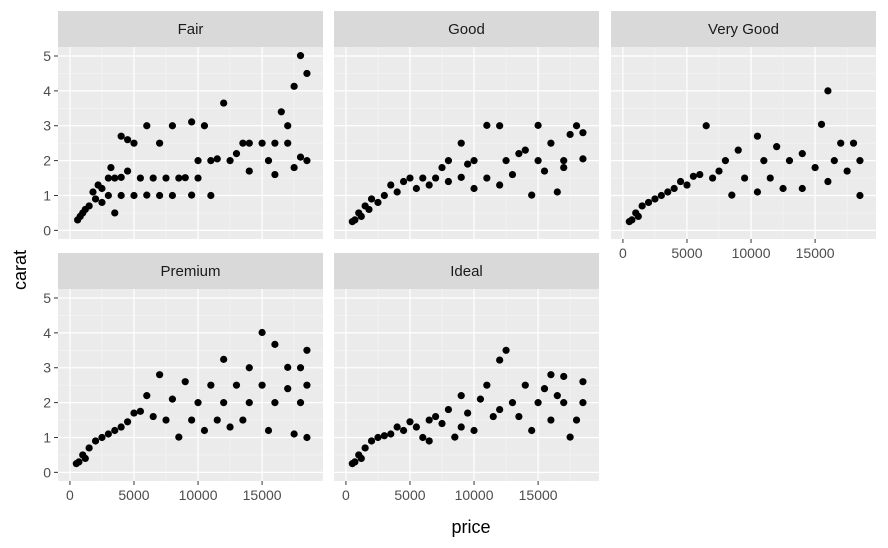 Image resolution: width=888 pixels, height=548 pixels. I want to click on x-tick-label: 0, so click(623, 253).